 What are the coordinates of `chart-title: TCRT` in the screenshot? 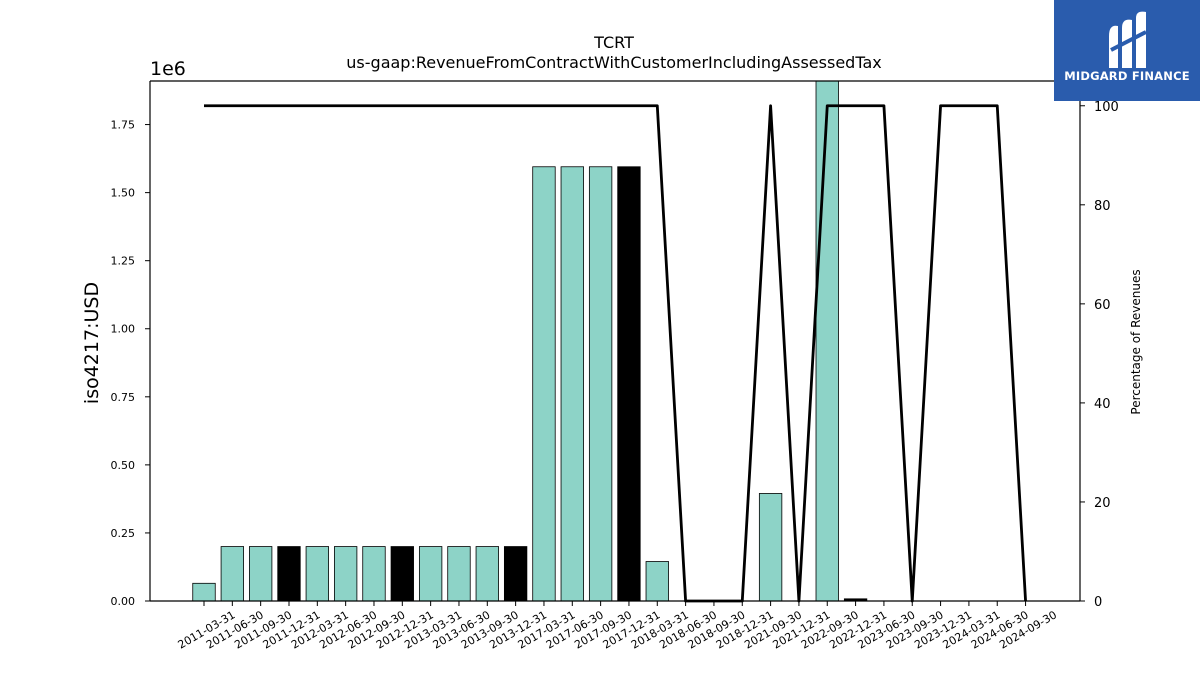 It's located at (613, 42).